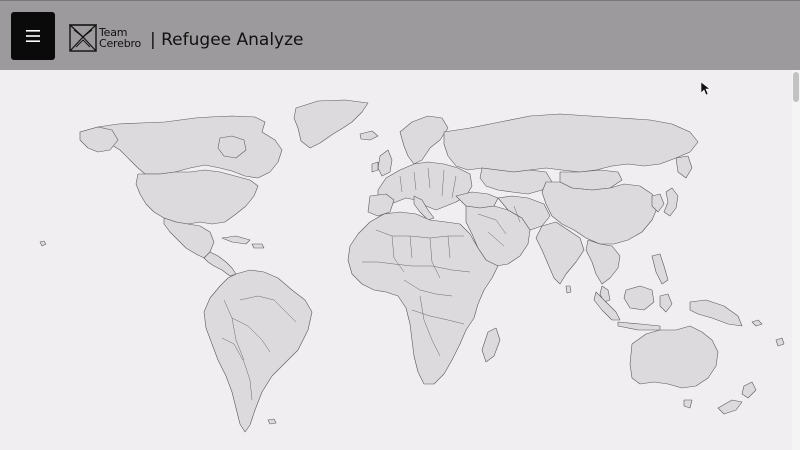 Image resolution: width=800 pixels, height=450 pixels. What do you see at coordinates (113, 32) in the screenshot?
I see `logo-line-1: Team` at bounding box center [113, 32].